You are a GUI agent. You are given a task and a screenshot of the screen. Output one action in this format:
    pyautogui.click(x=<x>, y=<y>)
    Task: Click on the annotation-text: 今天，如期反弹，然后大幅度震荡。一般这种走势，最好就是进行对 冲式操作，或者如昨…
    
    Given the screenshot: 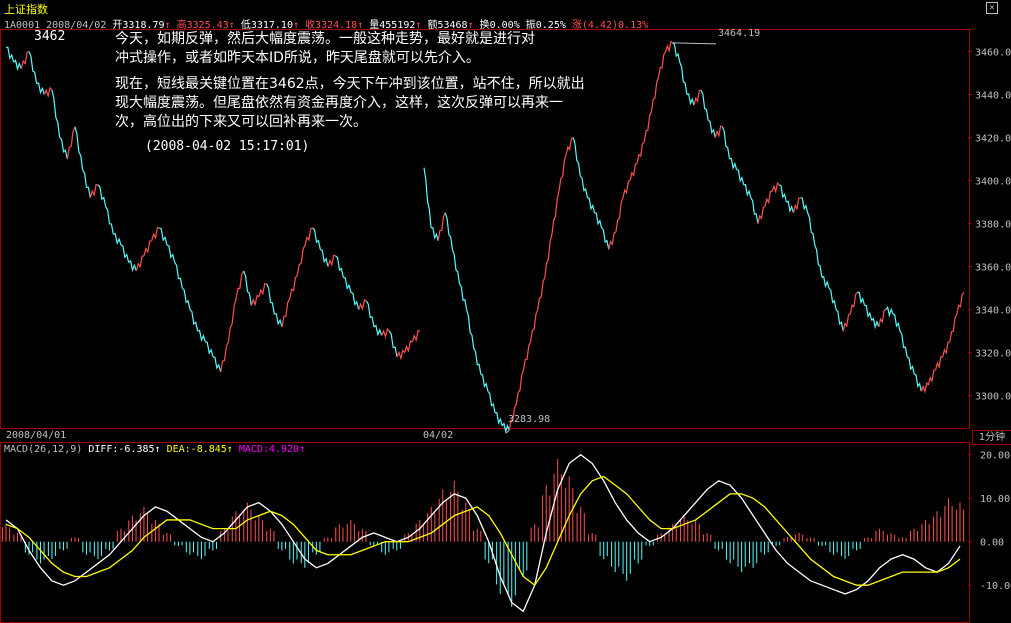 What is the action you would take?
    pyautogui.click(x=350, y=81)
    